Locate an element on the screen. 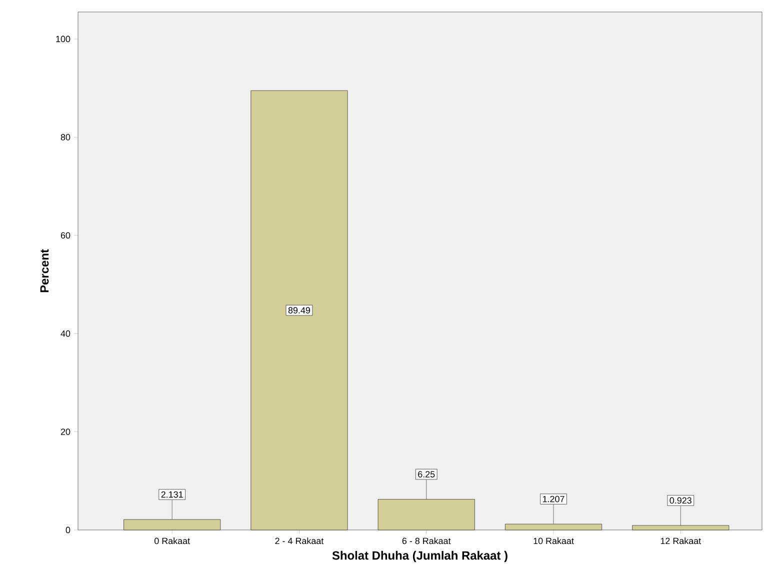 The height and width of the screenshot is (584, 766). y-tick-label: 20 is located at coordinates (65, 431).